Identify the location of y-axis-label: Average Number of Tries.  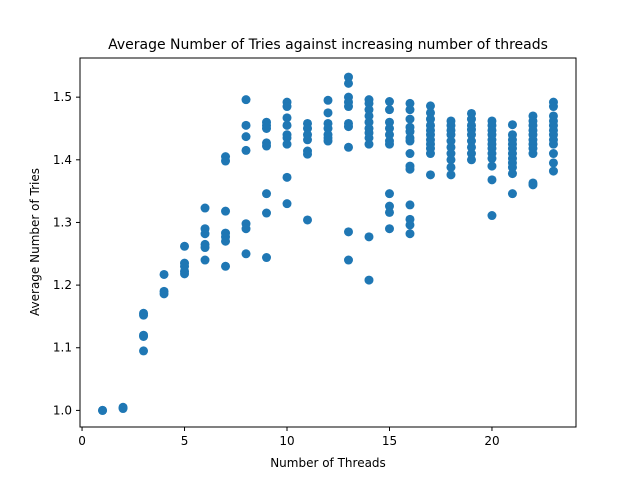
(35, 242).